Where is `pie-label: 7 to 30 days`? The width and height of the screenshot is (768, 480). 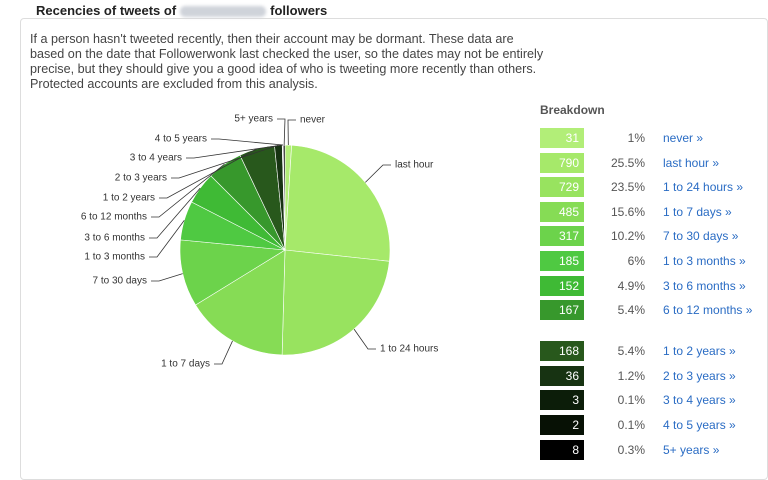
pie-label: 7 to 30 days is located at coordinates (120, 281).